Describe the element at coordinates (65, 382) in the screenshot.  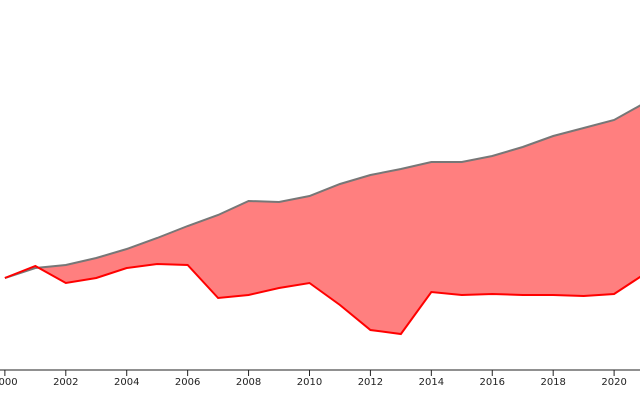
I see `x-tick-label: 2002` at that location.